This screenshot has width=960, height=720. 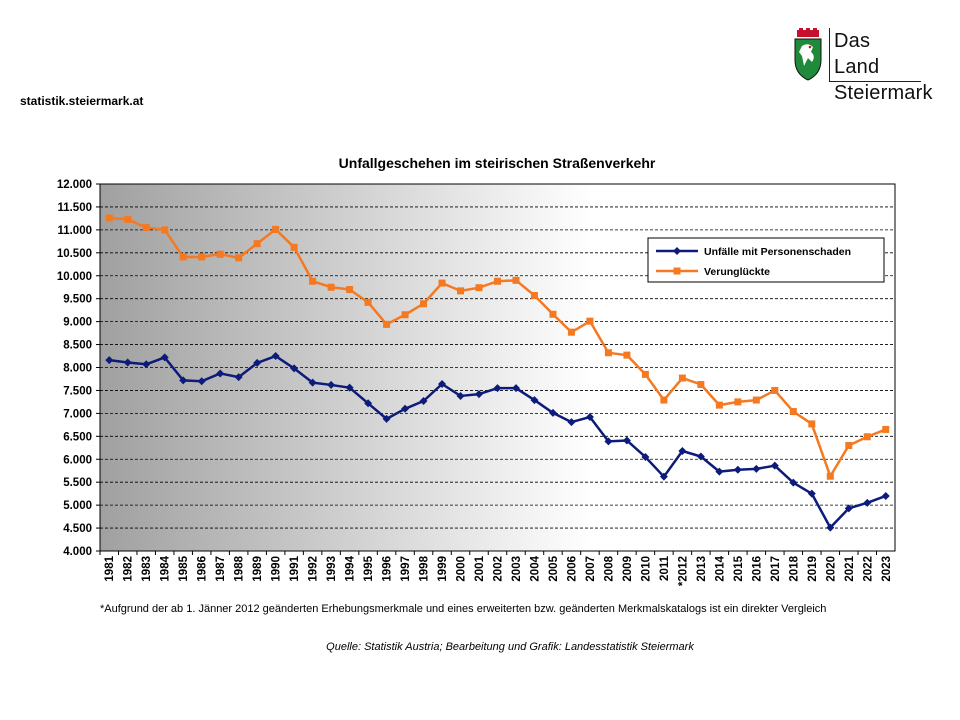 I want to click on y-tick-label: 5.000, so click(x=77, y=506).